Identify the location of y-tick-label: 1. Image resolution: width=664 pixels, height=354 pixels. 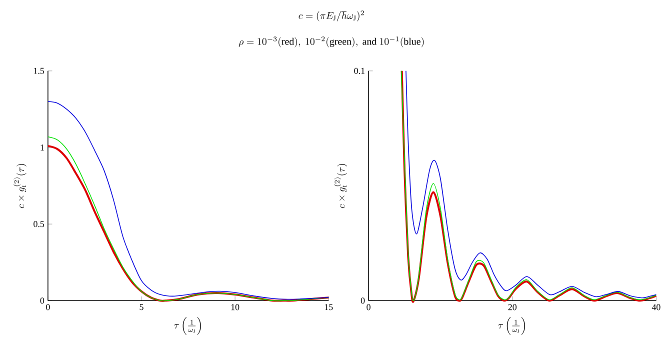
(42, 147).